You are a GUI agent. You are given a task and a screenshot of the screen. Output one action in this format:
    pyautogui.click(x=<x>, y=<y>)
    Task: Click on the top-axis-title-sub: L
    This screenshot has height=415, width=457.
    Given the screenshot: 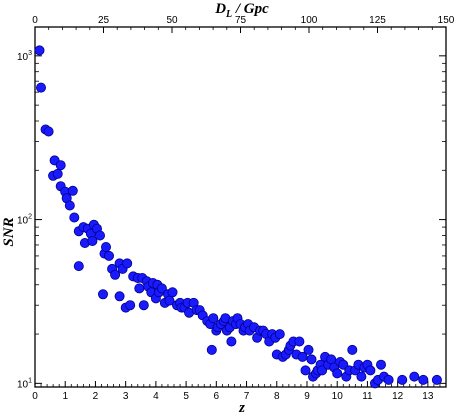 What is the action you would take?
    pyautogui.click(x=228, y=14)
    